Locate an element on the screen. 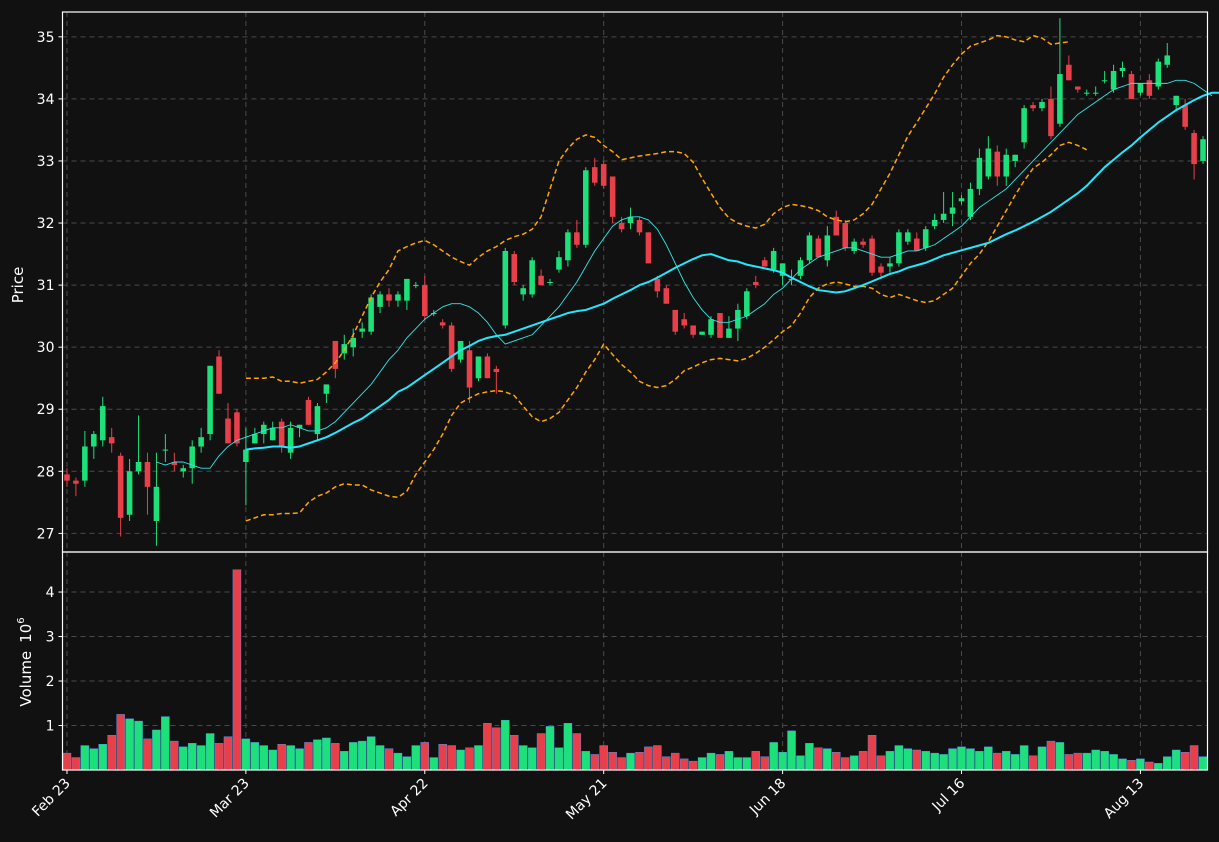 The image size is (1219, 842). price-tick-label: 28 is located at coordinates (46, 472).